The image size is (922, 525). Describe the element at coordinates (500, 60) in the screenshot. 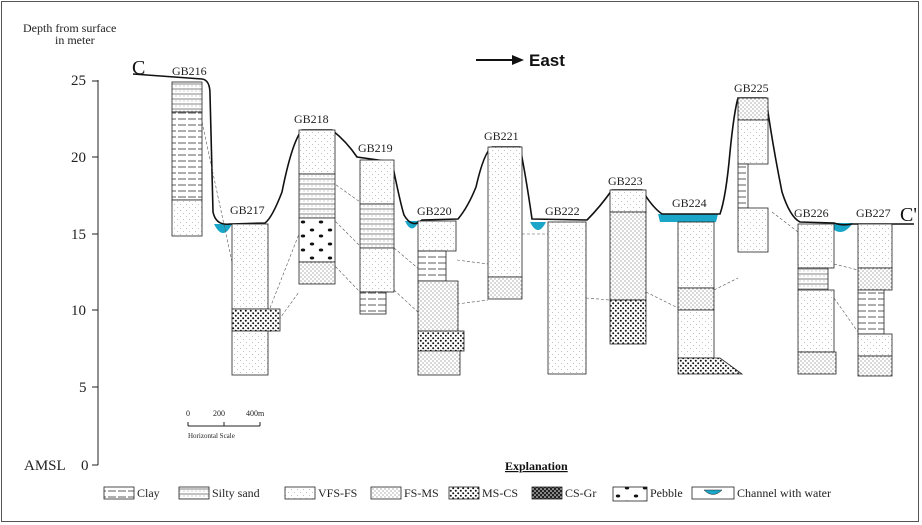

I see `east-arrow` at that location.